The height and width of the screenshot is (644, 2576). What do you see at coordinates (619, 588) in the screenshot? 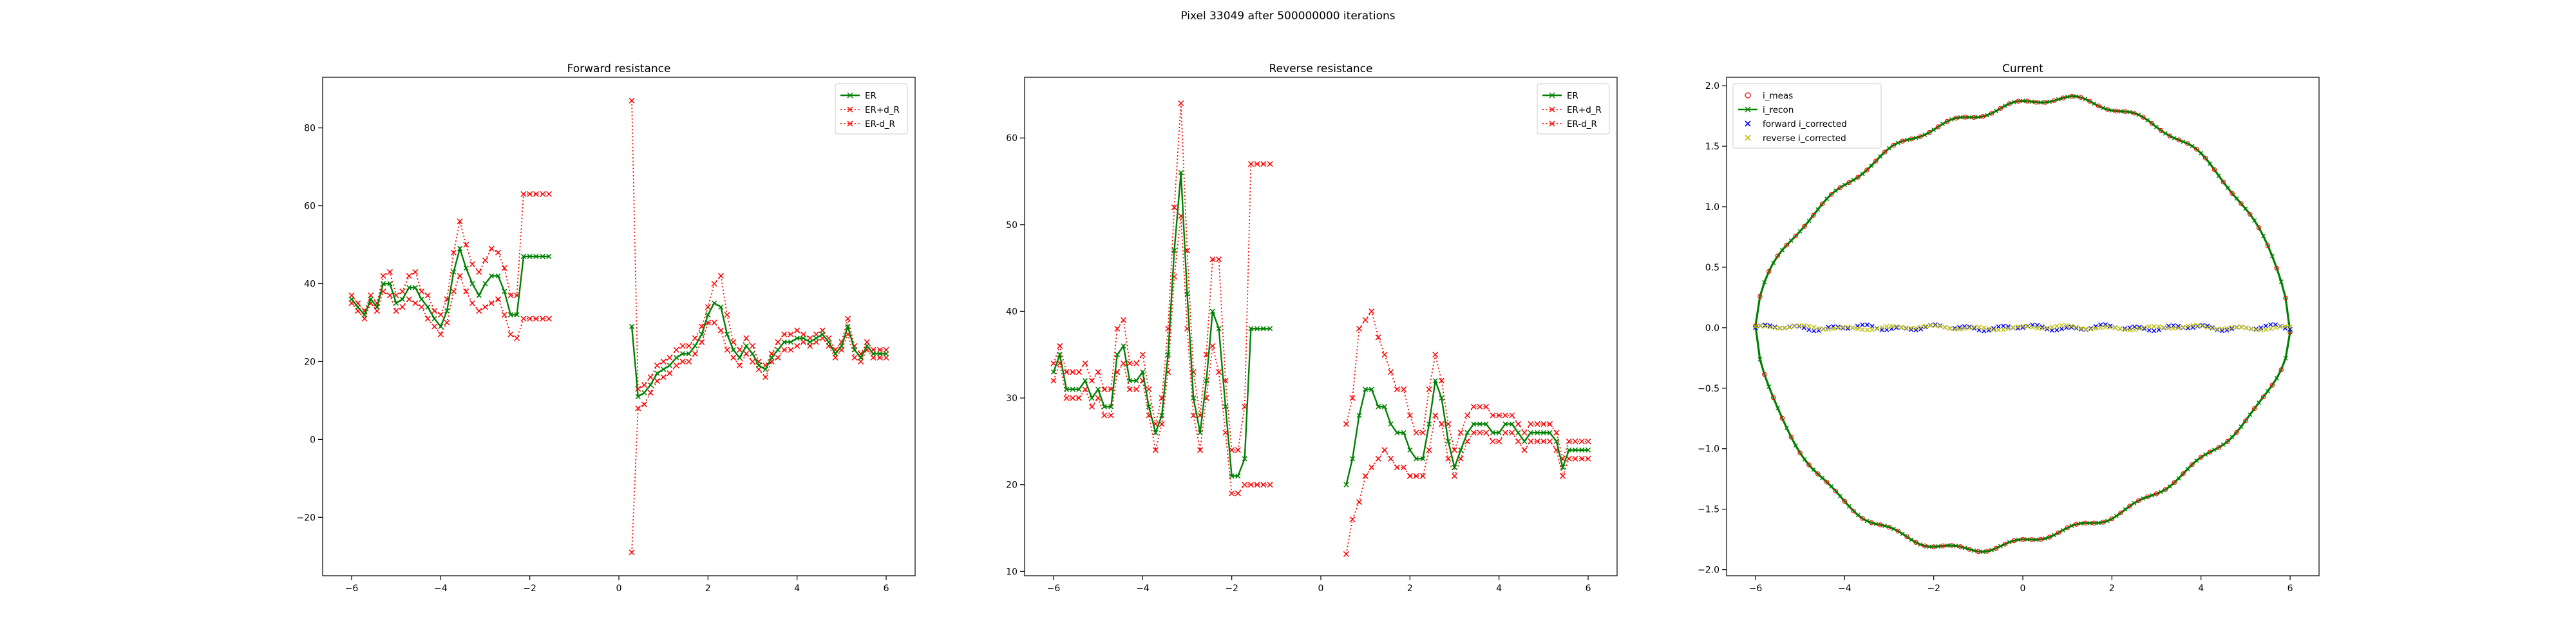
I see `x-tick-label: 0` at bounding box center [619, 588].